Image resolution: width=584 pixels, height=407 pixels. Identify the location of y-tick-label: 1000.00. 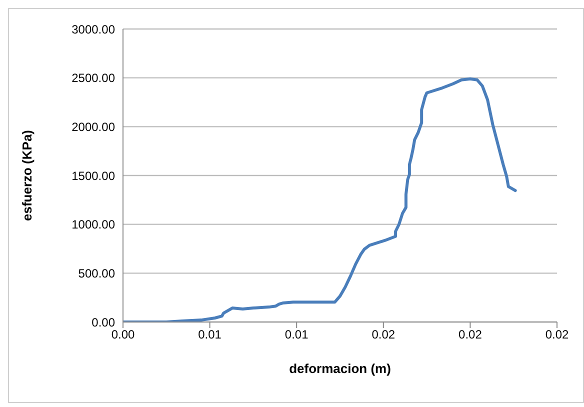
(94, 225).